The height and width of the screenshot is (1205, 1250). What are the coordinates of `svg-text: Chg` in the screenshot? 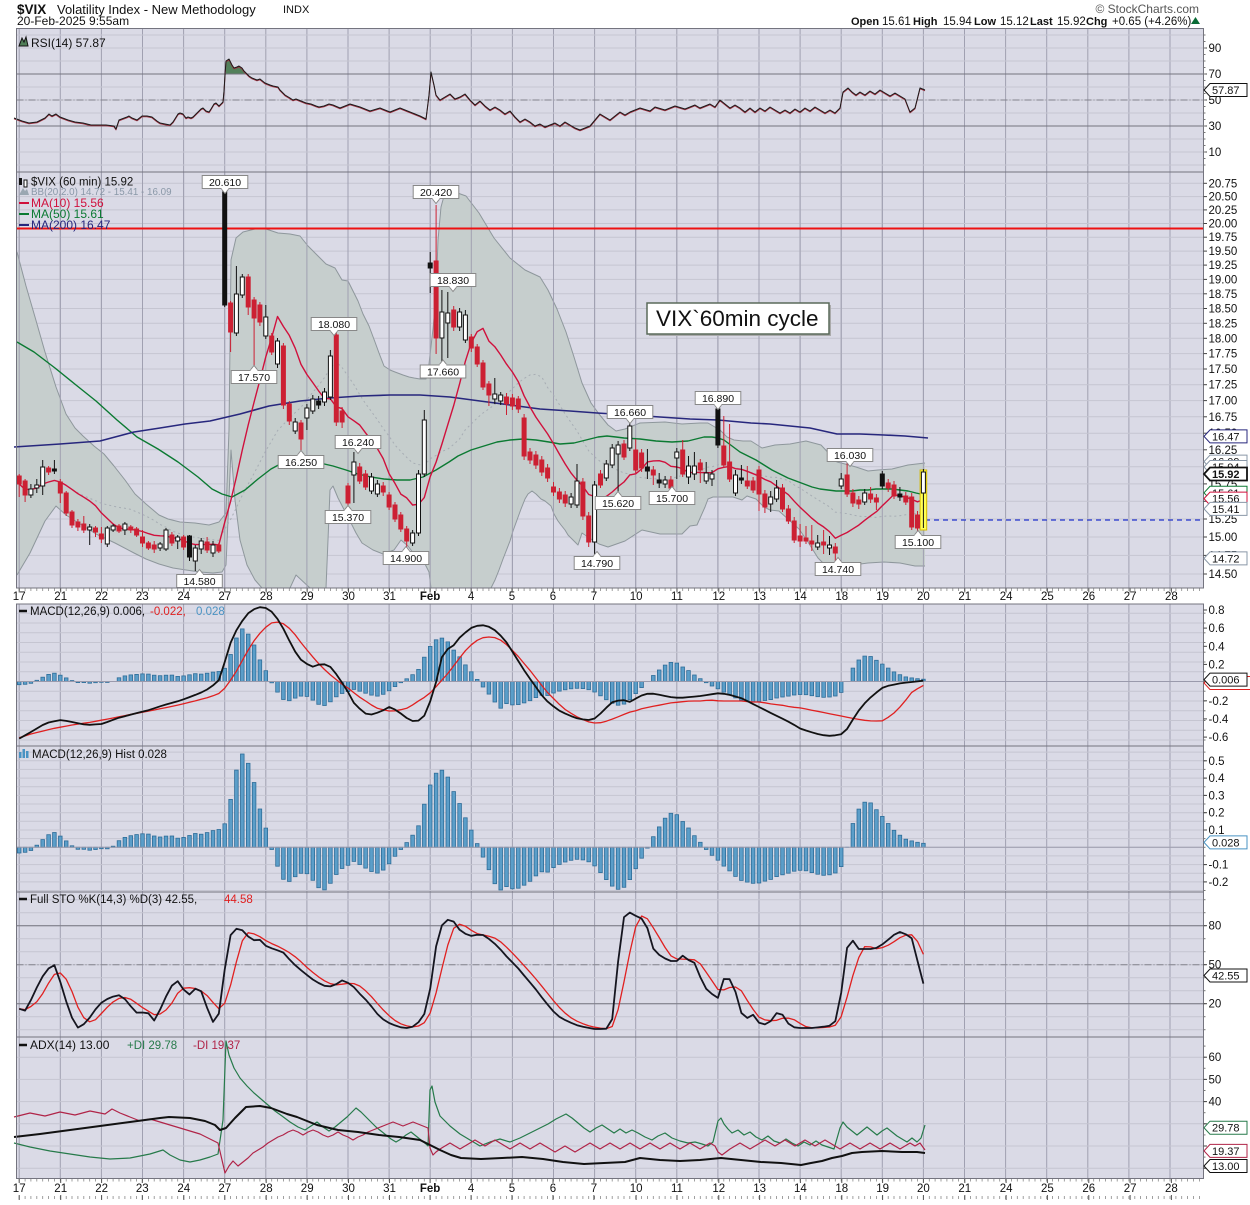 It's located at (1096, 22).